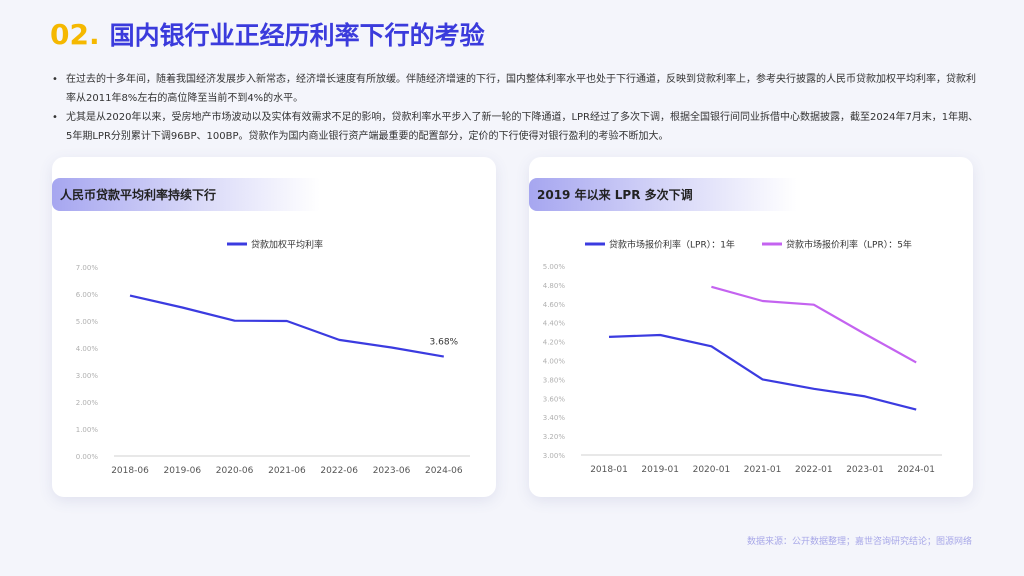 This screenshot has height=576, width=1024. What do you see at coordinates (182, 471) in the screenshot?
I see `x-tick-label: 2019-06` at bounding box center [182, 471].